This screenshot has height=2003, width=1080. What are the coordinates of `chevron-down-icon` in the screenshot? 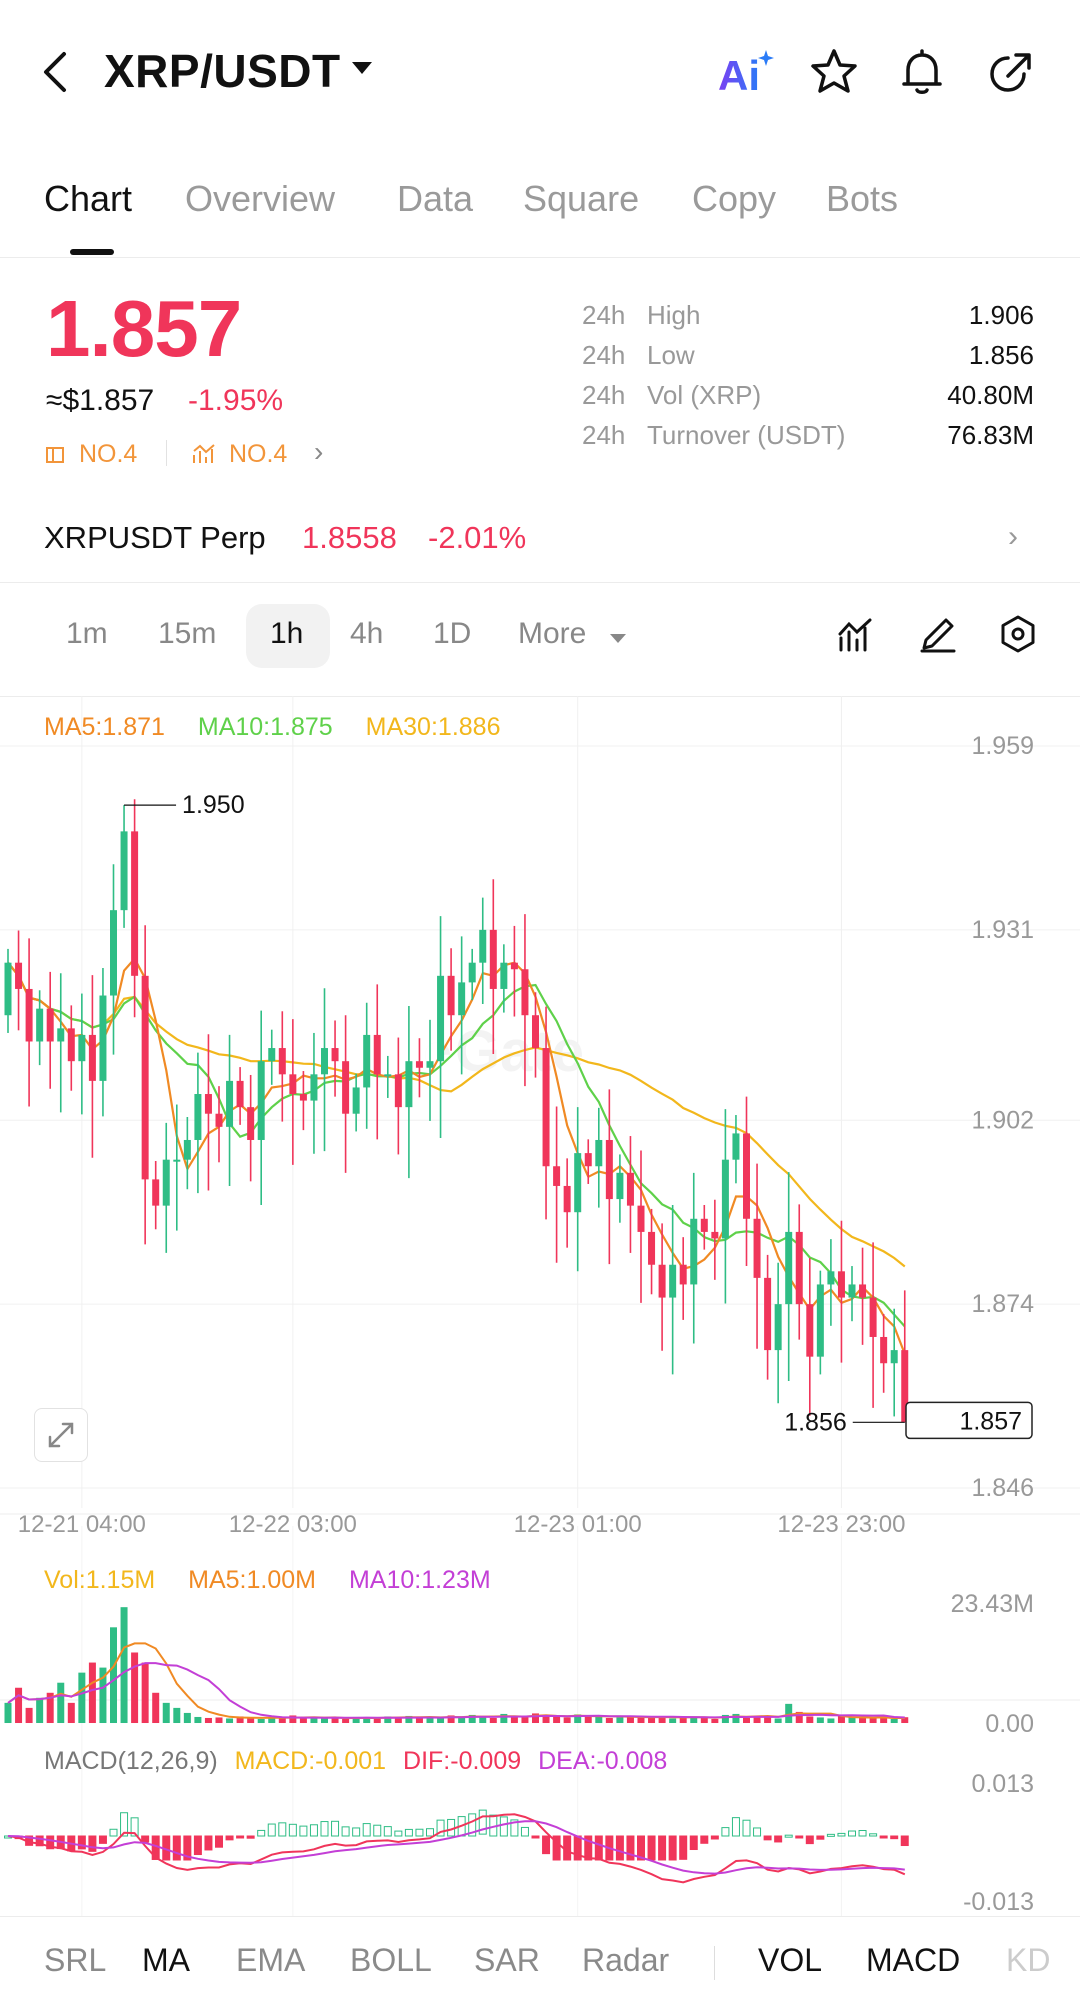 It's located at (618, 638).